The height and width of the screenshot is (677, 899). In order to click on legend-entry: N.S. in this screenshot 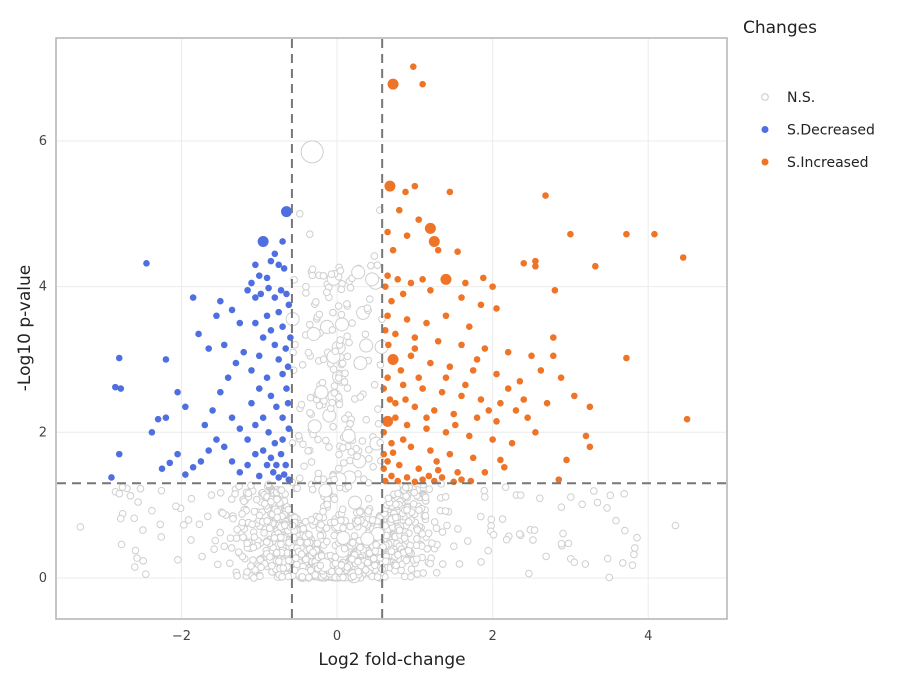, I will do `click(788, 98)`.